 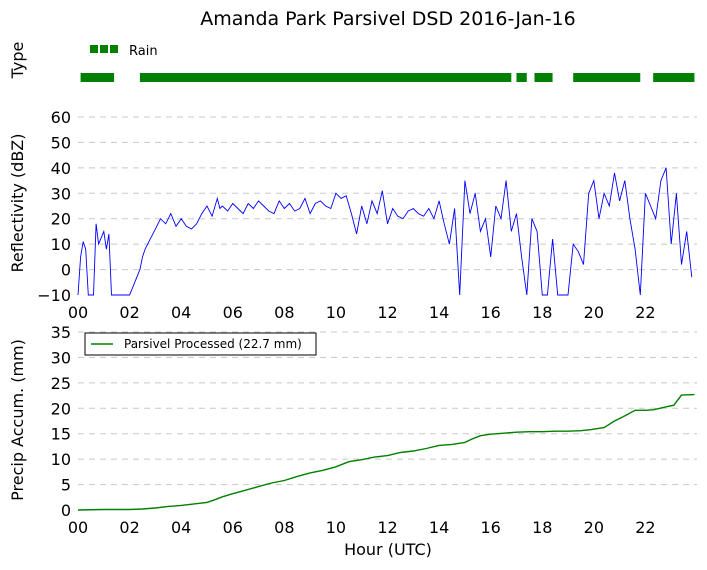 What do you see at coordinates (61, 434) in the screenshot?
I see `y-tick-label: 15` at bounding box center [61, 434].